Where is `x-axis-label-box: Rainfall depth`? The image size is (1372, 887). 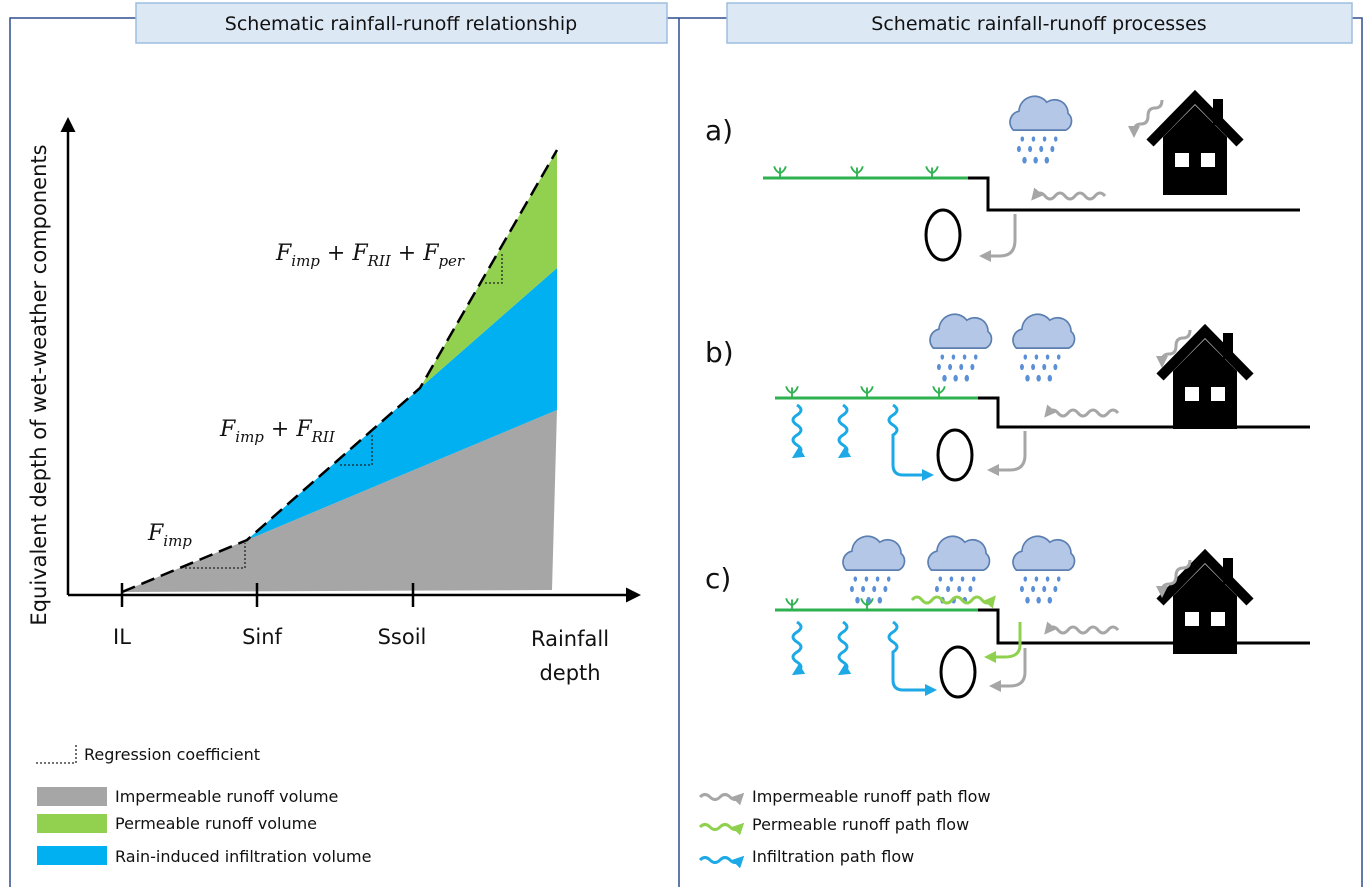 x-axis-label-box: Rainfall depth is located at coordinates (570, 656).